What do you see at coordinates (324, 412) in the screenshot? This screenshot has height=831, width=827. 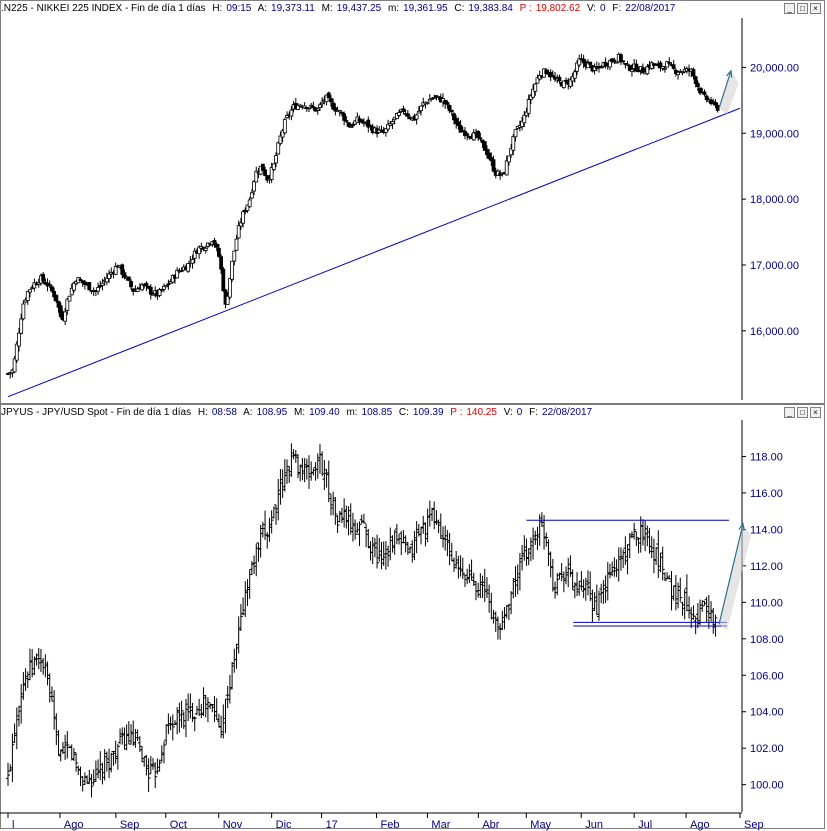 I see `bottom-m-value: 109.40` at bounding box center [324, 412].